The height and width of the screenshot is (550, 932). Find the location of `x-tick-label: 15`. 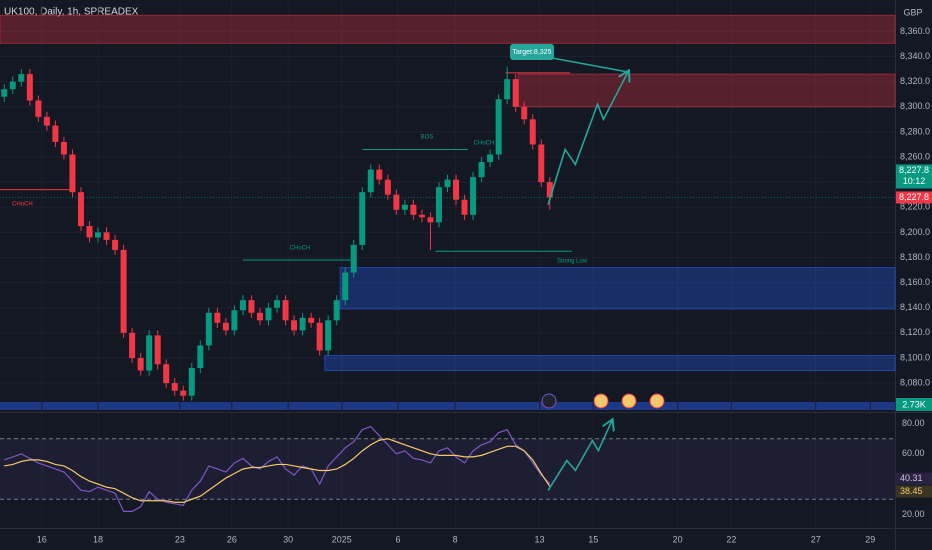

x-tick-label: 15 is located at coordinates (593, 539).